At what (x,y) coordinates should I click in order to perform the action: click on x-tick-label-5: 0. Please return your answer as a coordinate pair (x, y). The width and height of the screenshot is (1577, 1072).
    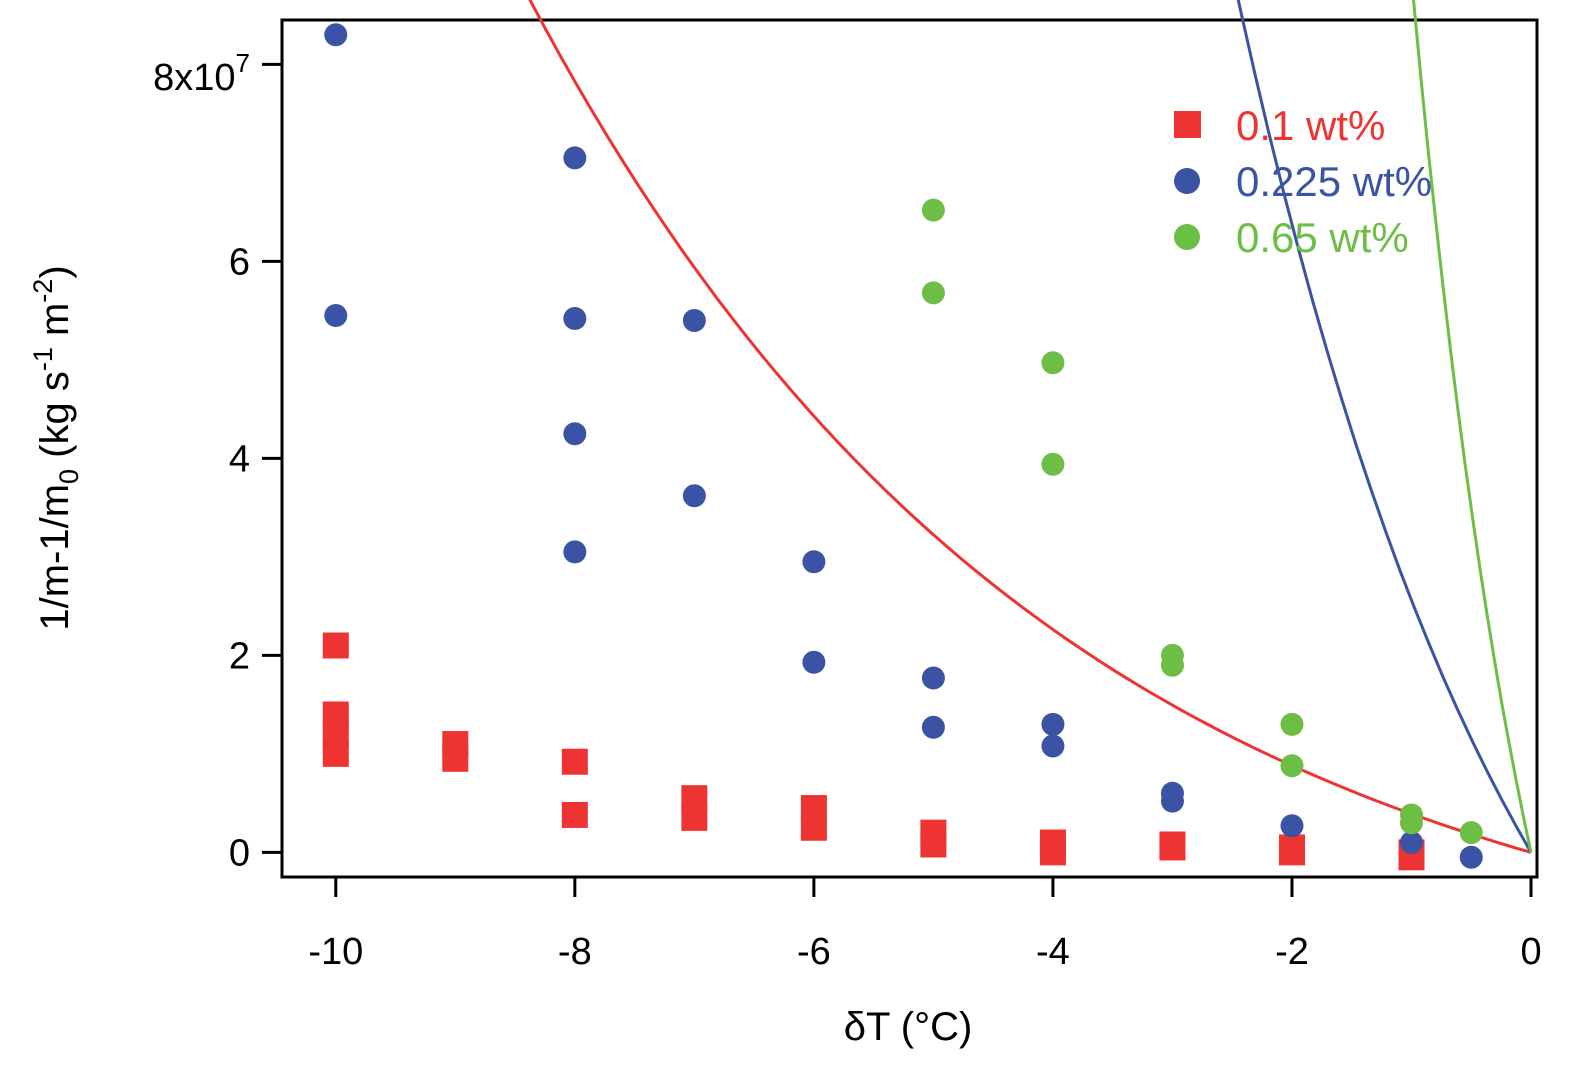
    Looking at the image, I should click on (1530, 952).